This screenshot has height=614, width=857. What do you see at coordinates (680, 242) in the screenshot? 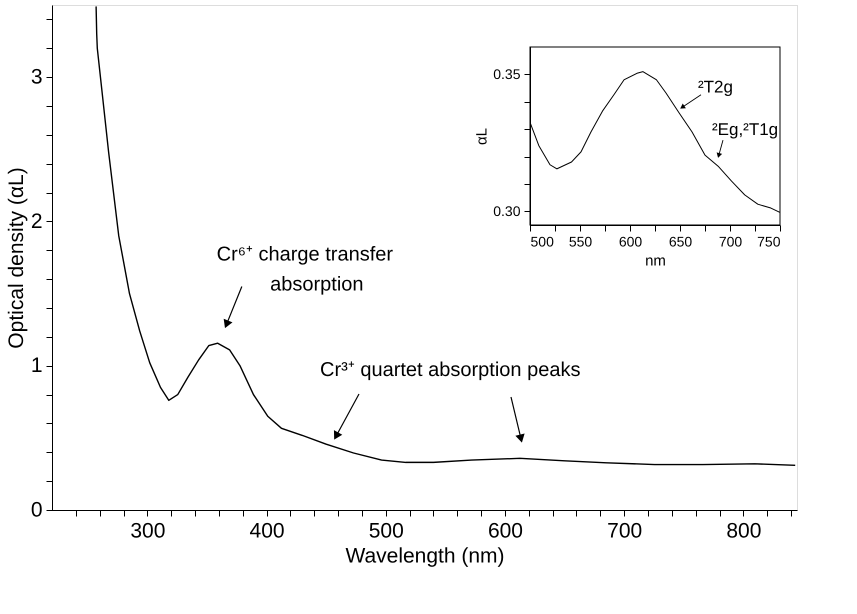
I see `x-tick-label: 650` at bounding box center [680, 242].